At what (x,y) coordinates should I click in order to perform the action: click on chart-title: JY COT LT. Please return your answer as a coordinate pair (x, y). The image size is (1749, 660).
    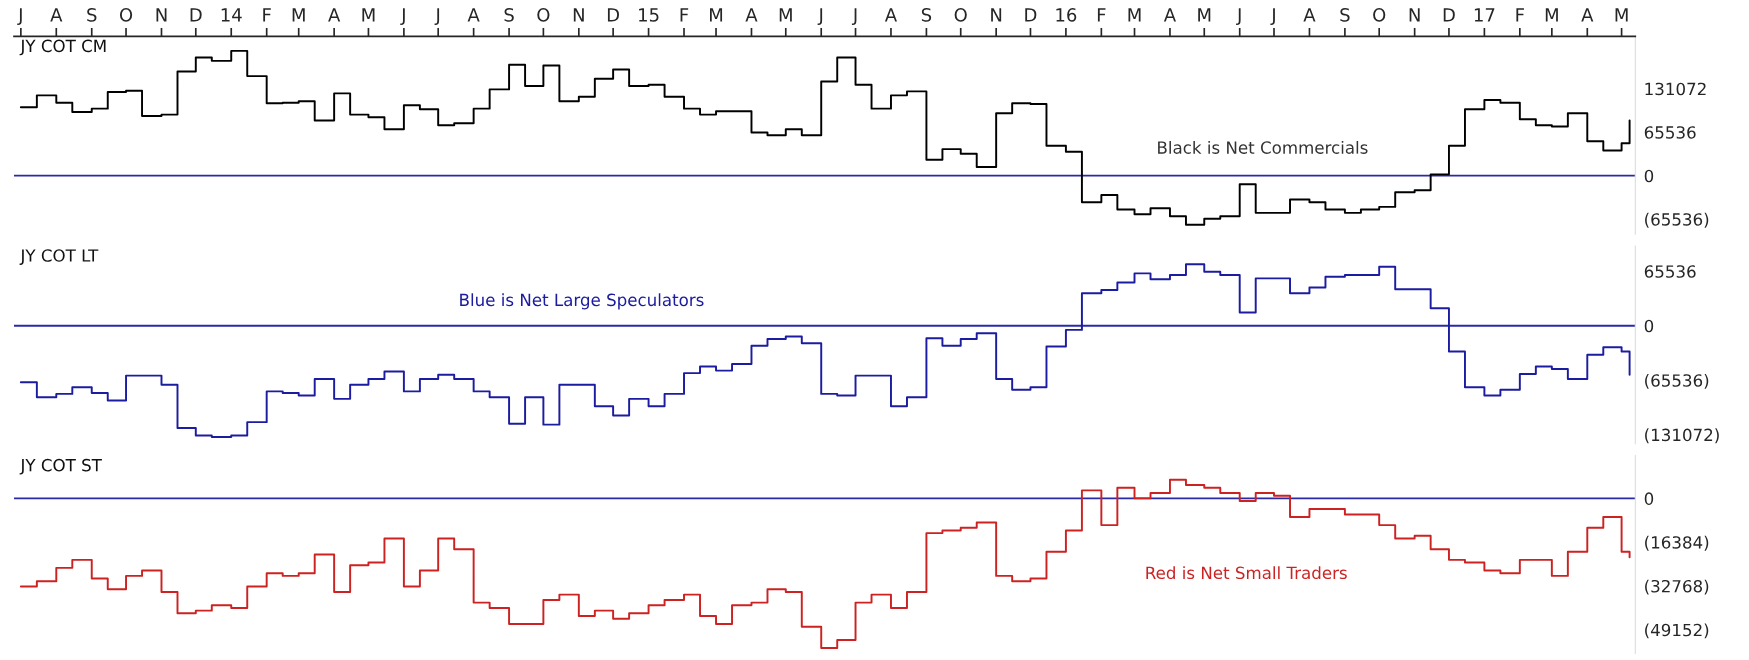
    Looking at the image, I should click on (59, 257).